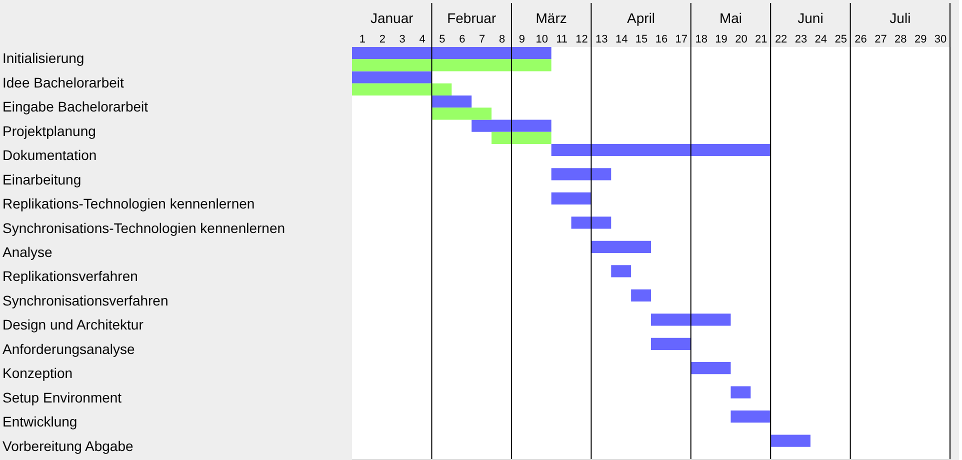 The width and height of the screenshot is (962, 460). Describe the element at coordinates (482, 40) in the screenshot. I see `x-tick-label: 7` at that location.